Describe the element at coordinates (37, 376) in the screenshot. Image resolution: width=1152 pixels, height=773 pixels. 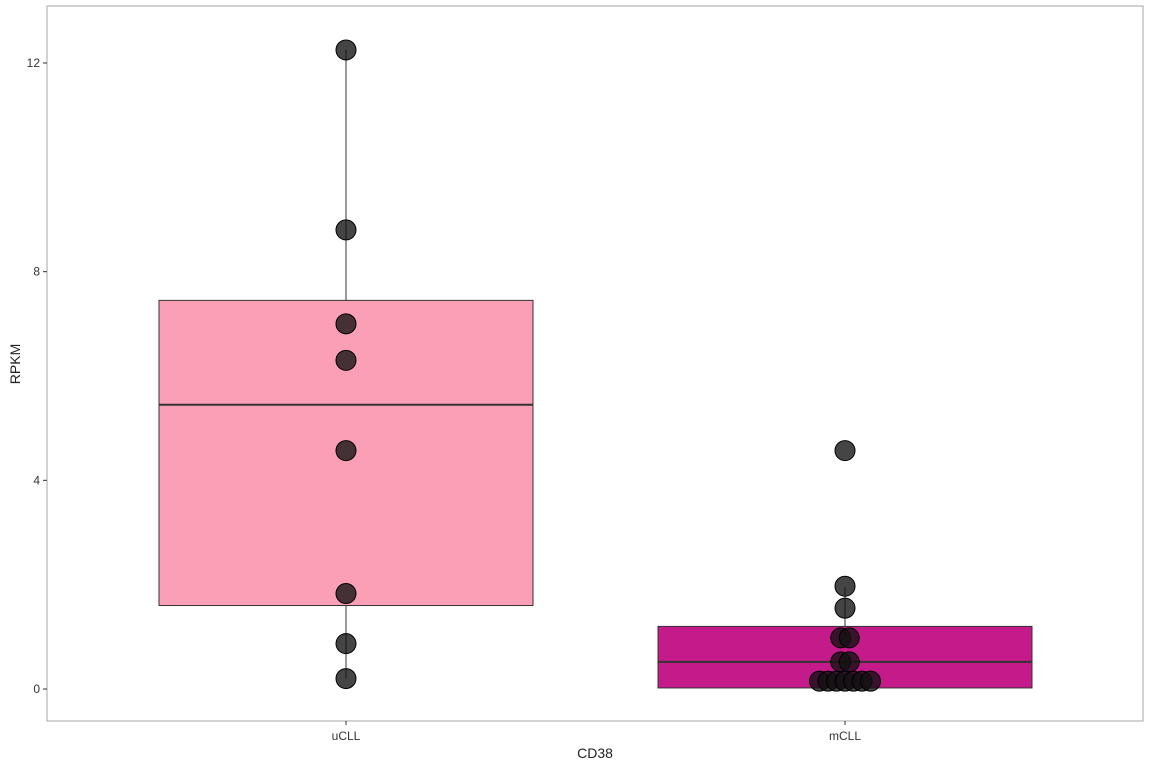
I see `y-axis: 0 4 8 12` at that location.